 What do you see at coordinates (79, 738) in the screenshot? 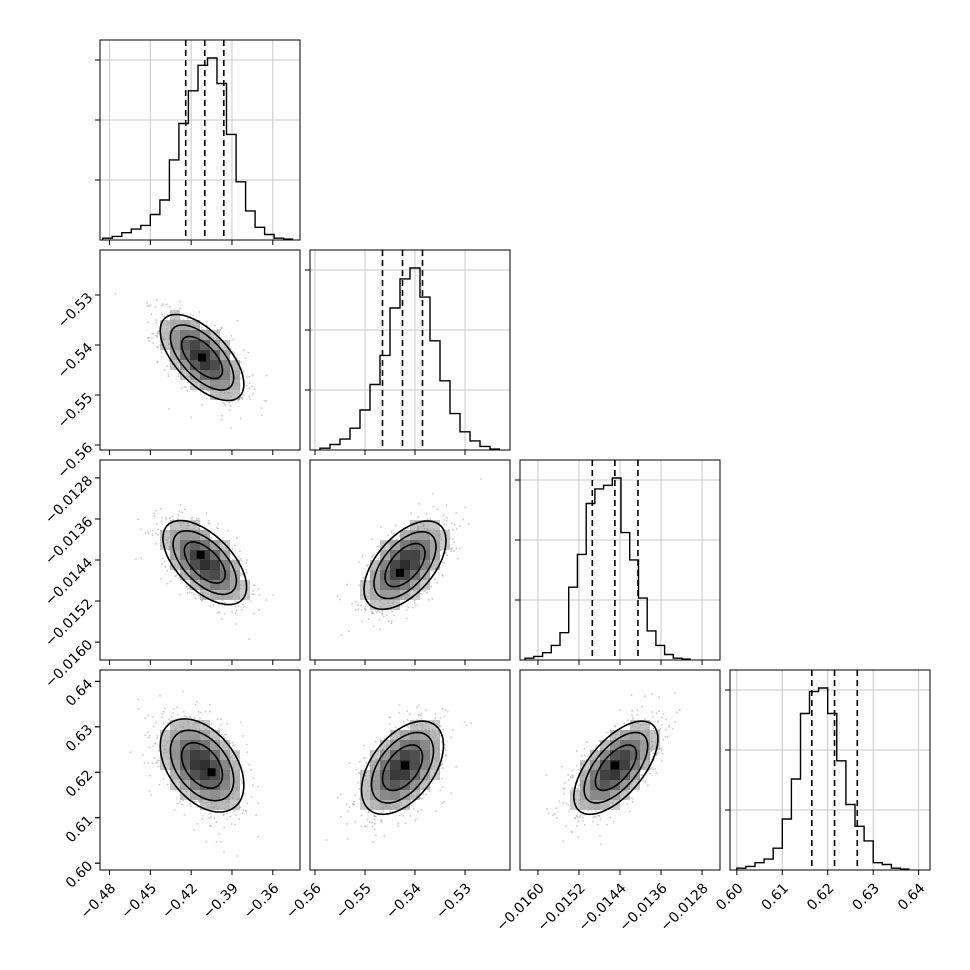
I see `y-tick-label: 0.63` at bounding box center [79, 738].